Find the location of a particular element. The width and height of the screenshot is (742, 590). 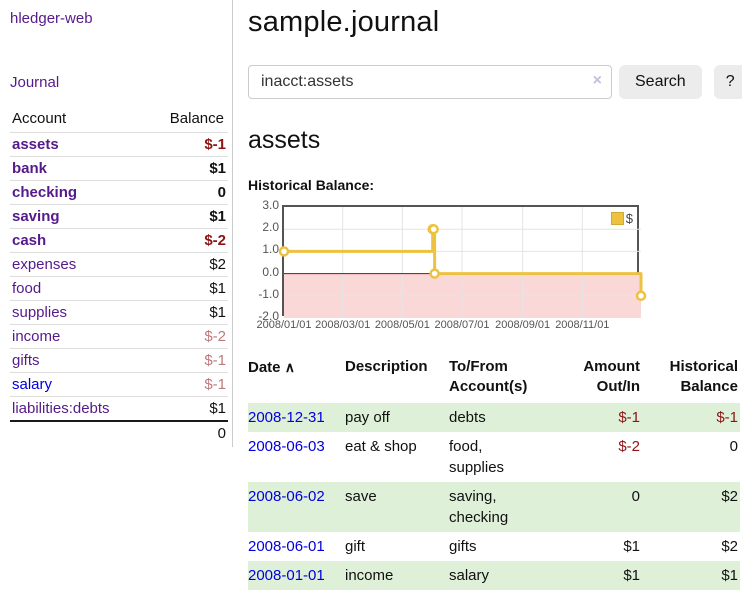

account-link-salary: salary is located at coordinates (32, 384).